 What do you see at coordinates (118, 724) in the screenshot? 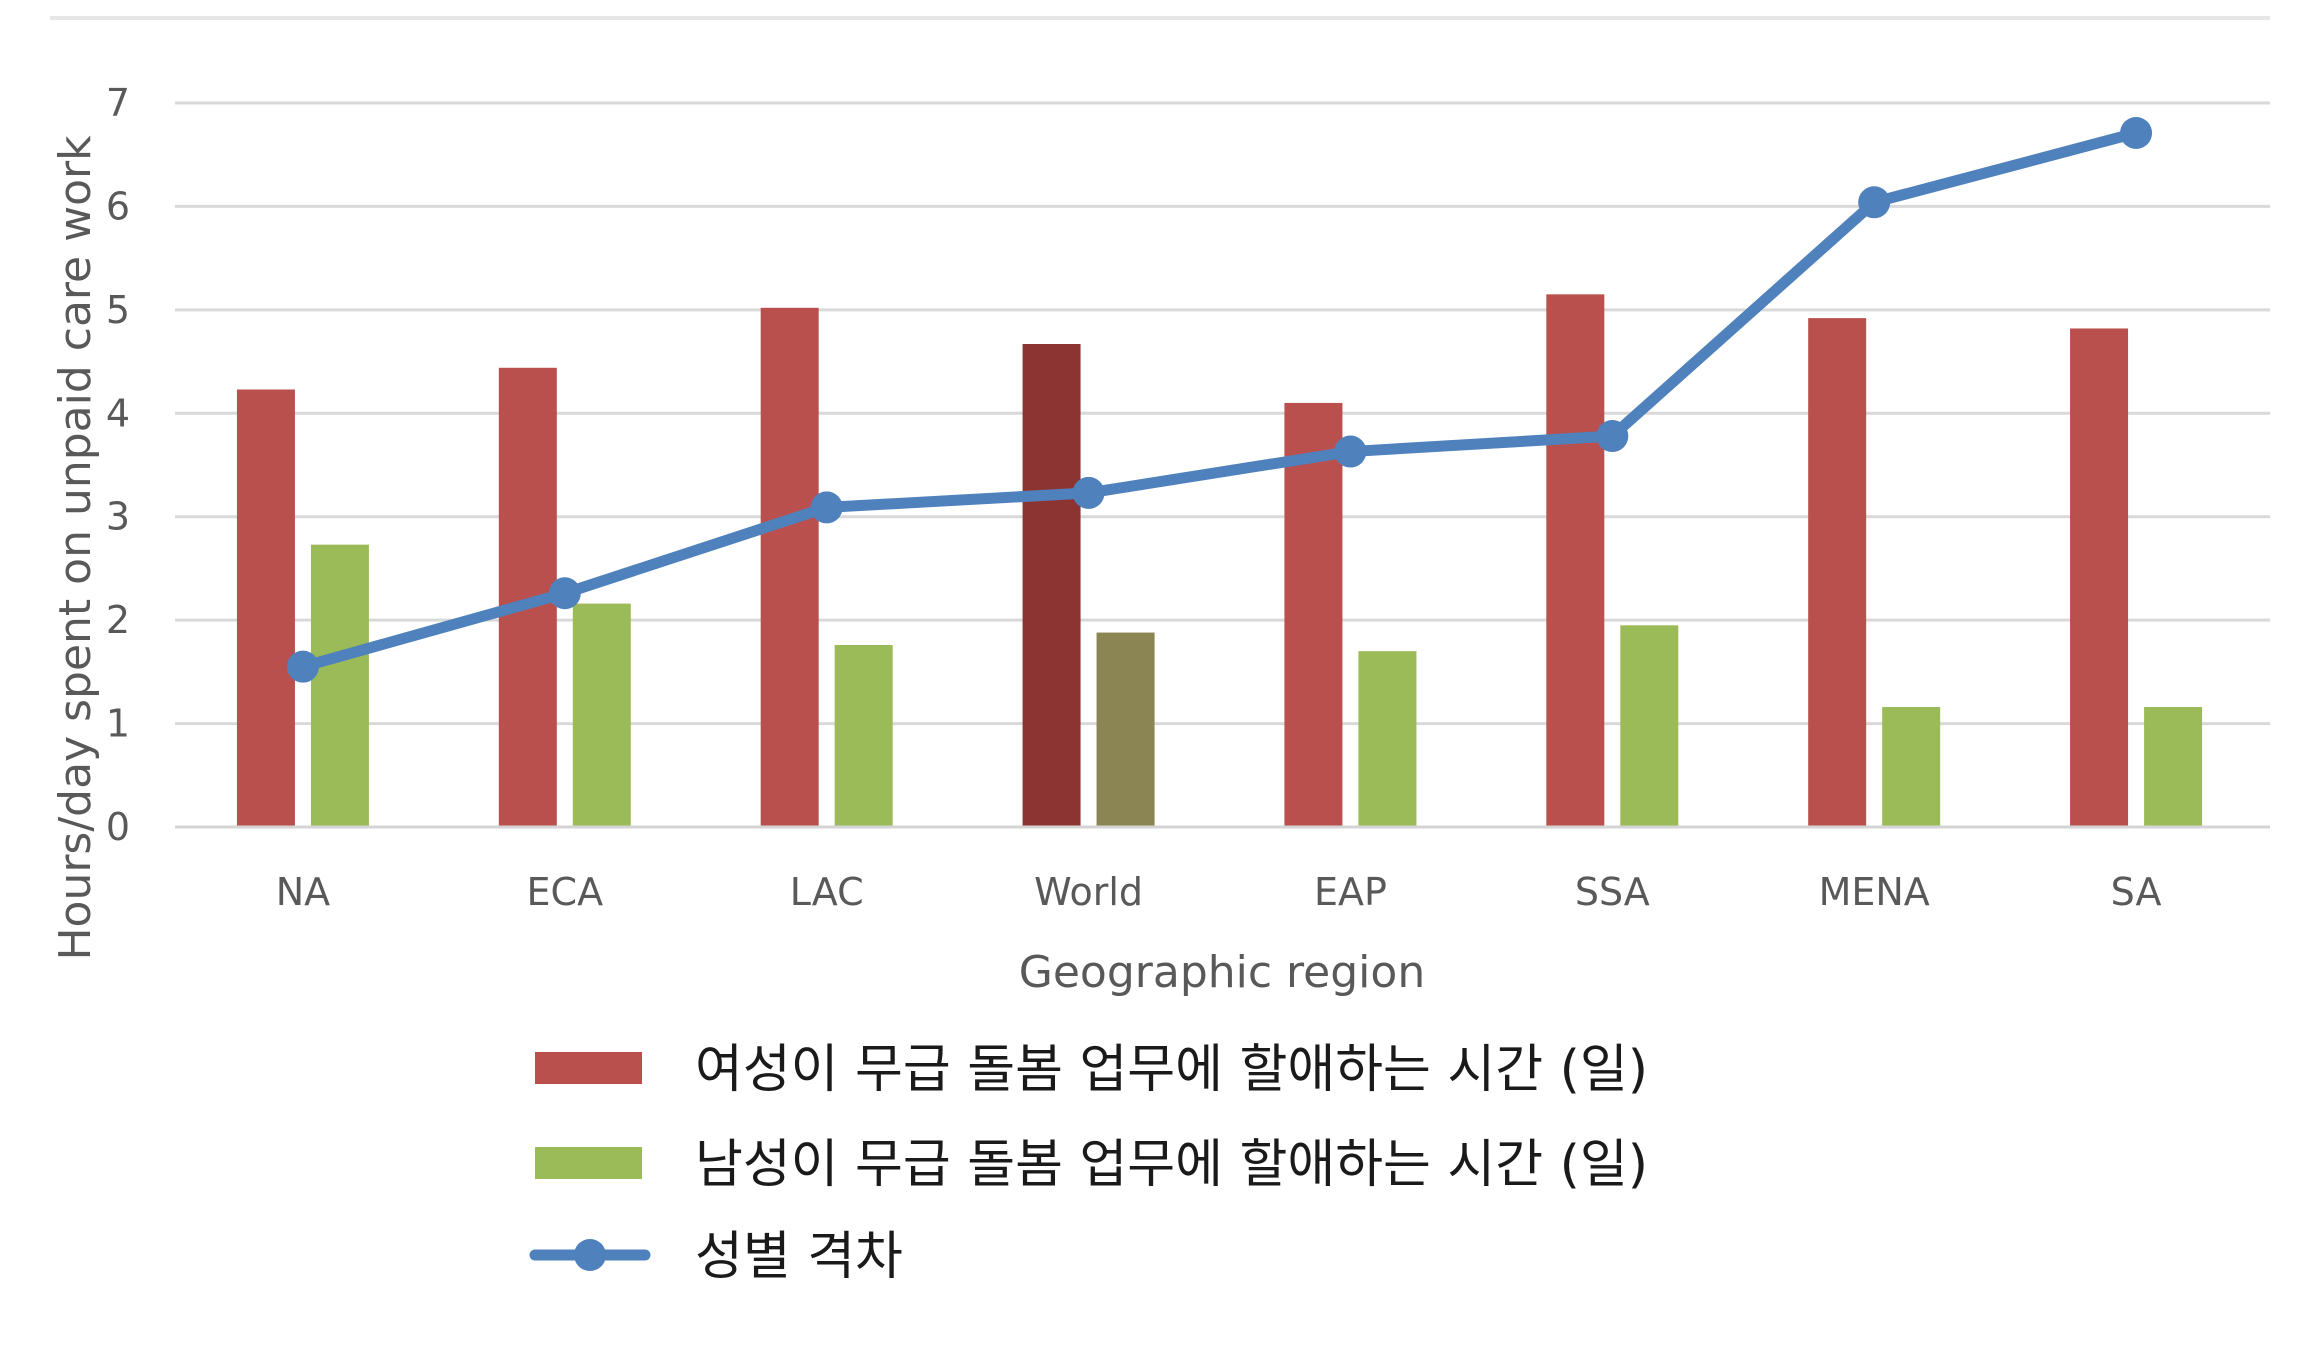
I see `y-tick-label: 1` at bounding box center [118, 724].